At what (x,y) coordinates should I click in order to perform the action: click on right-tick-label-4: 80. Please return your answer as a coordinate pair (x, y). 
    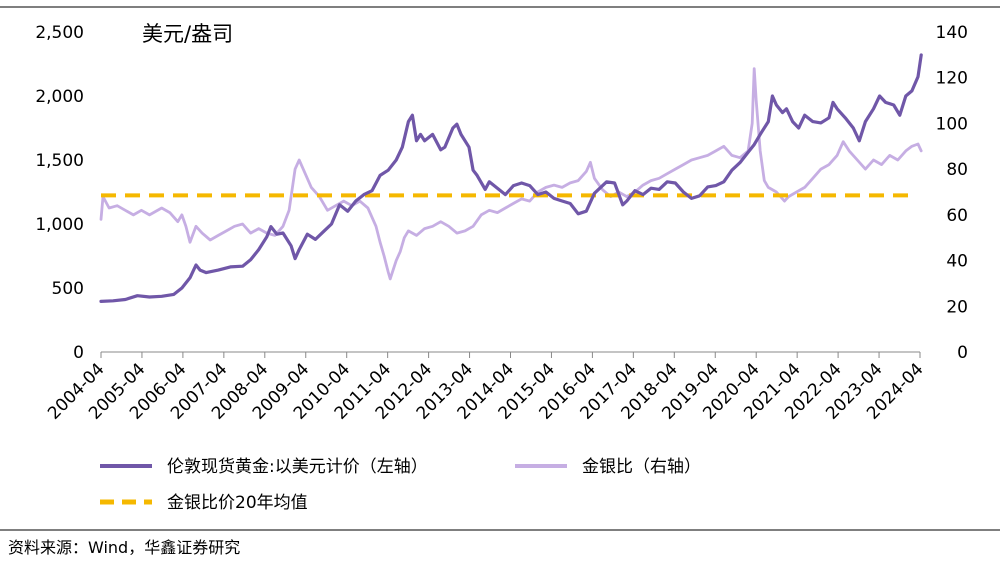
    Looking at the image, I should click on (957, 170).